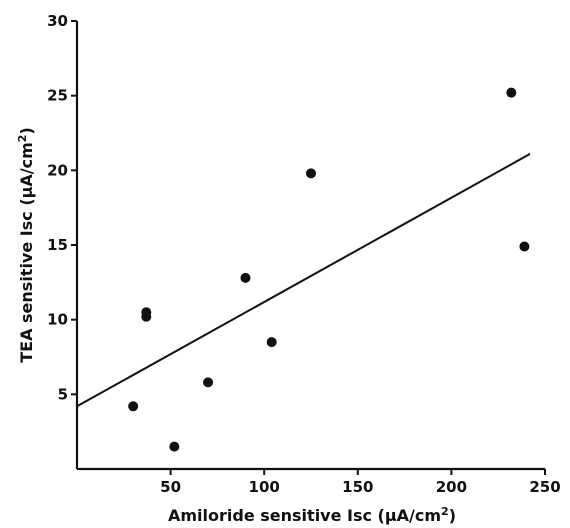 The height and width of the screenshot is (528, 570). Describe the element at coordinates (57, 21) in the screenshot. I see `y-tick-label-5: 30` at that location.